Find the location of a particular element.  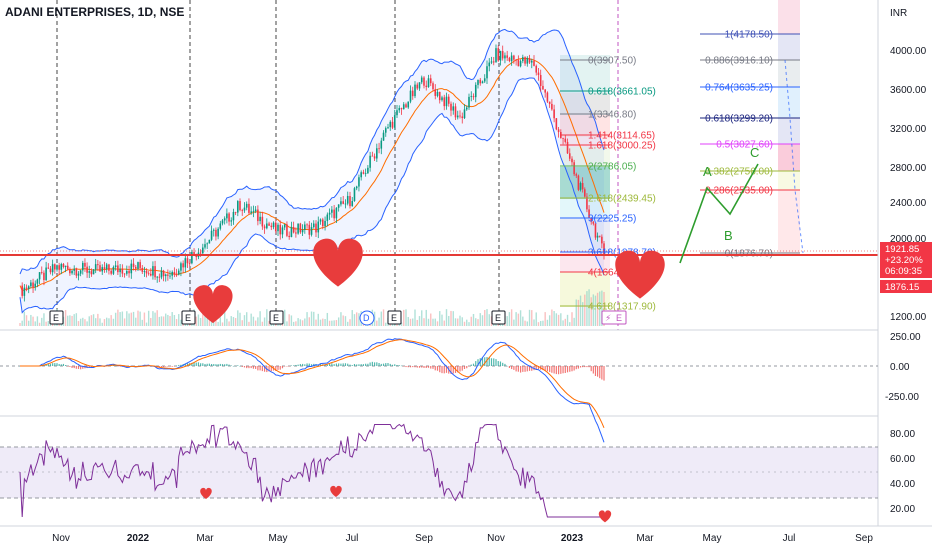

badge-change: +23.20% is located at coordinates (904, 260).